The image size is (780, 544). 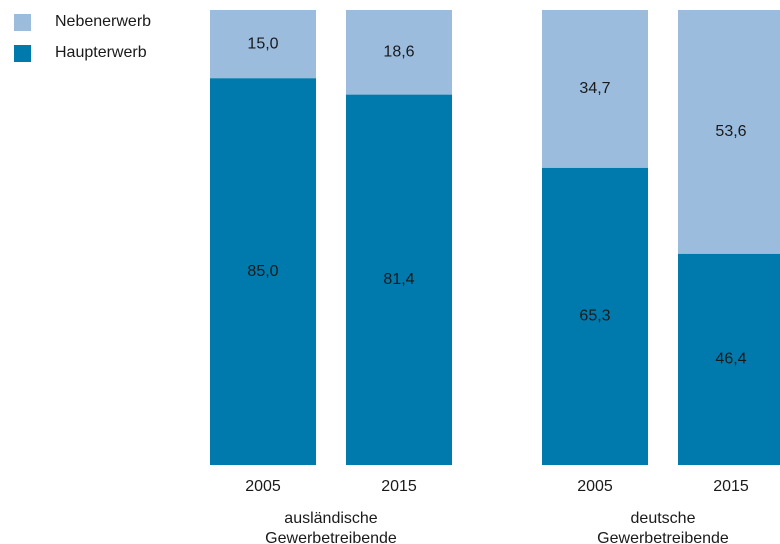 I want to click on data-label-haupterwerb-0-0: 85,0, so click(x=262, y=271).